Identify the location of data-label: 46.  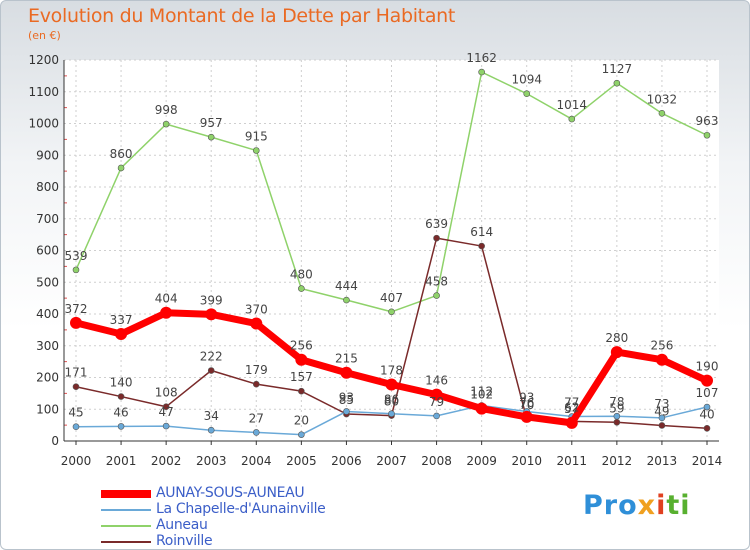
(120, 412).